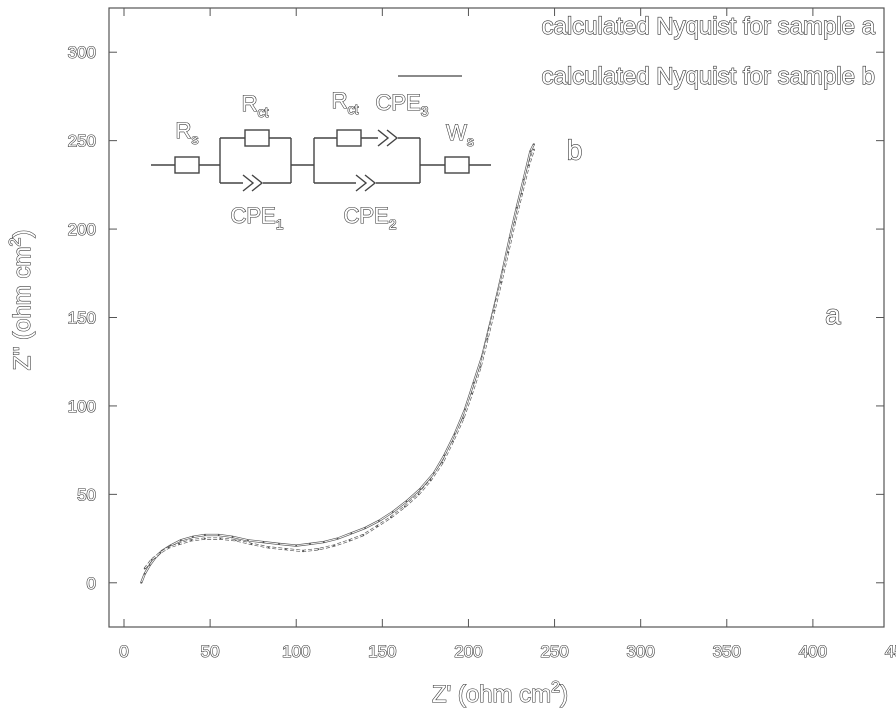 This screenshot has height=718, width=896. What do you see at coordinates (86, 494) in the screenshot?
I see `y-tick-label: 50` at bounding box center [86, 494].